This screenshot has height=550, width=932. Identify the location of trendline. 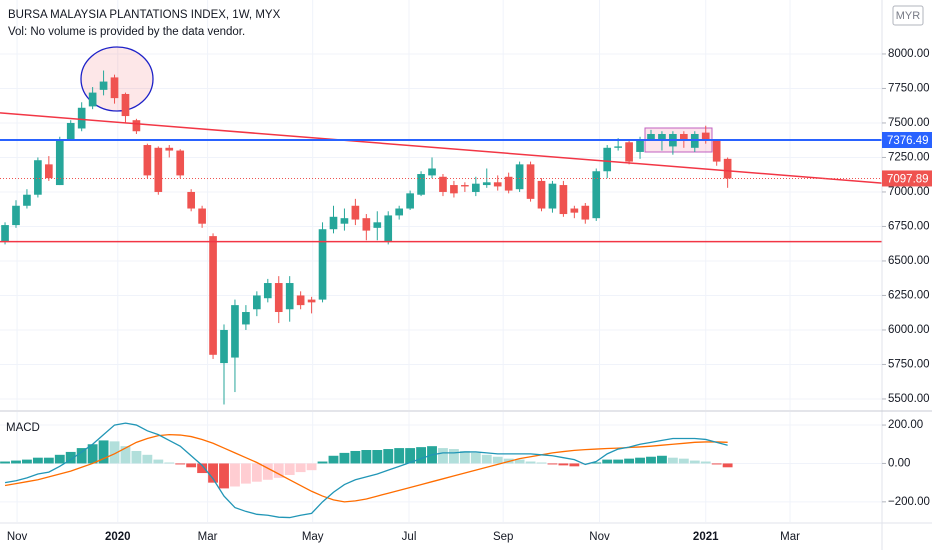
(441, 148).